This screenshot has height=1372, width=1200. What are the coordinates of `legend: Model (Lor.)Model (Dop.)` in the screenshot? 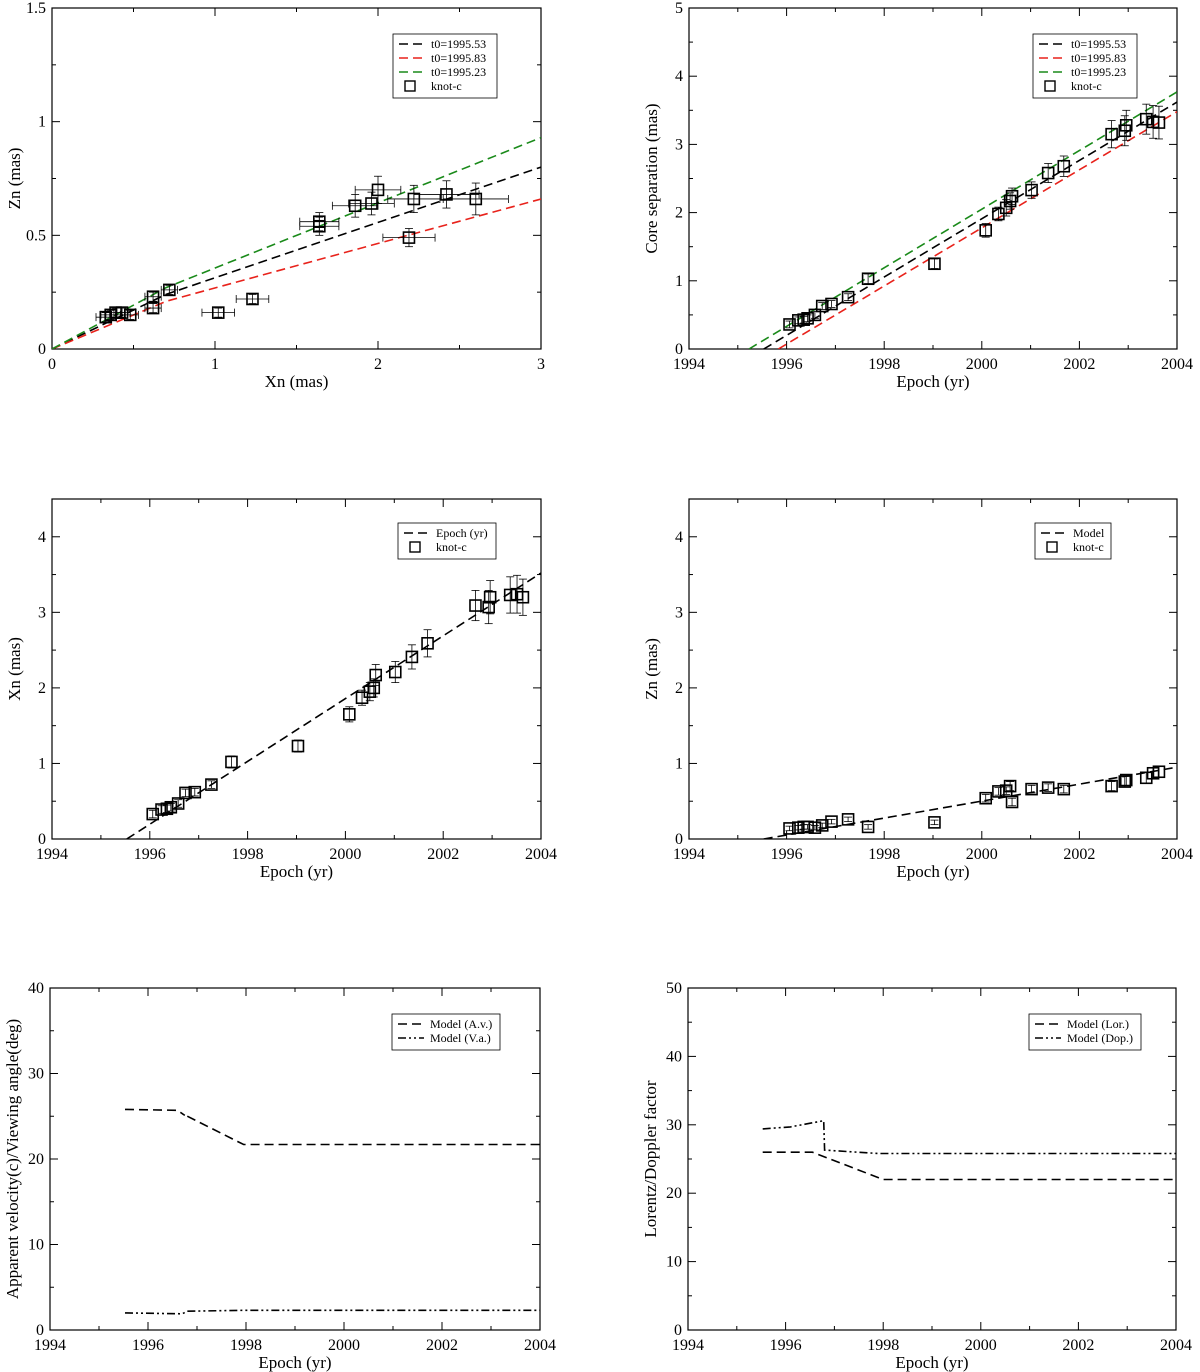 It's located at (1085, 1032).